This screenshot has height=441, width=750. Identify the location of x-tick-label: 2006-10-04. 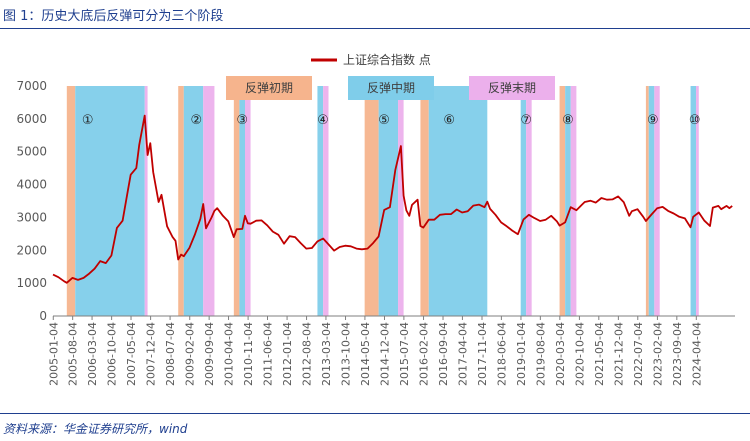
(112, 354).